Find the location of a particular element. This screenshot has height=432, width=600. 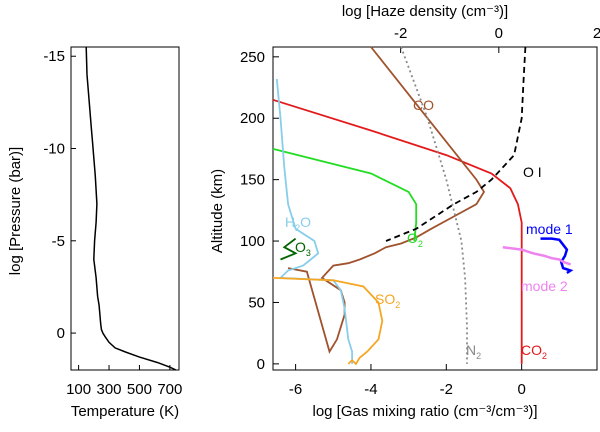

n2-n: N is located at coordinates (471, 350).